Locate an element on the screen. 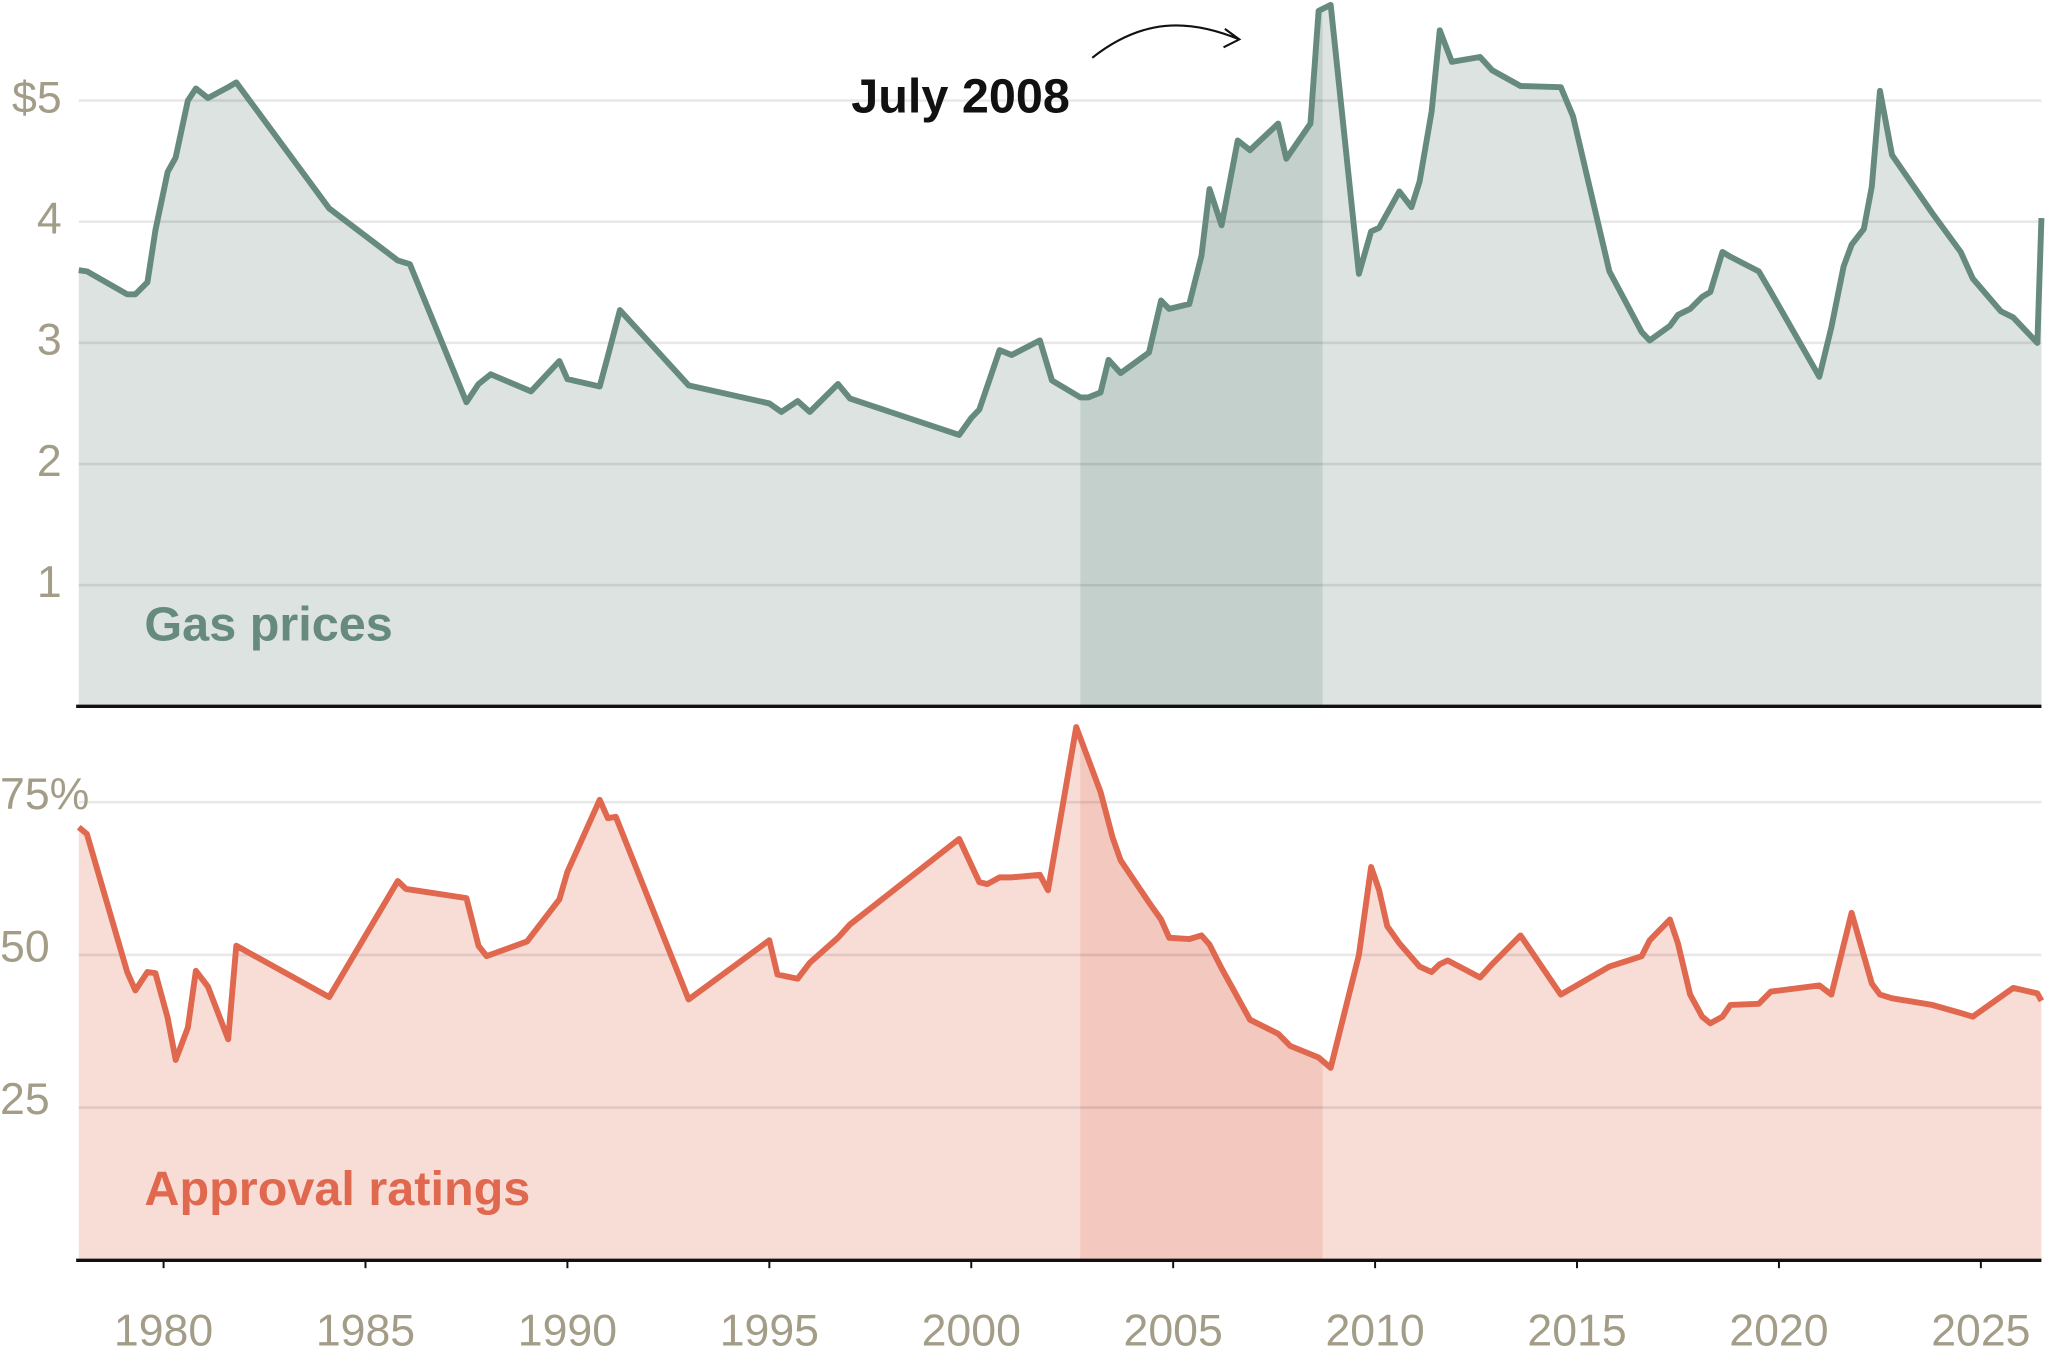 This screenshot has height=1358, width=2048. y-tick-label: 3 is located at coordinates (49, 340).